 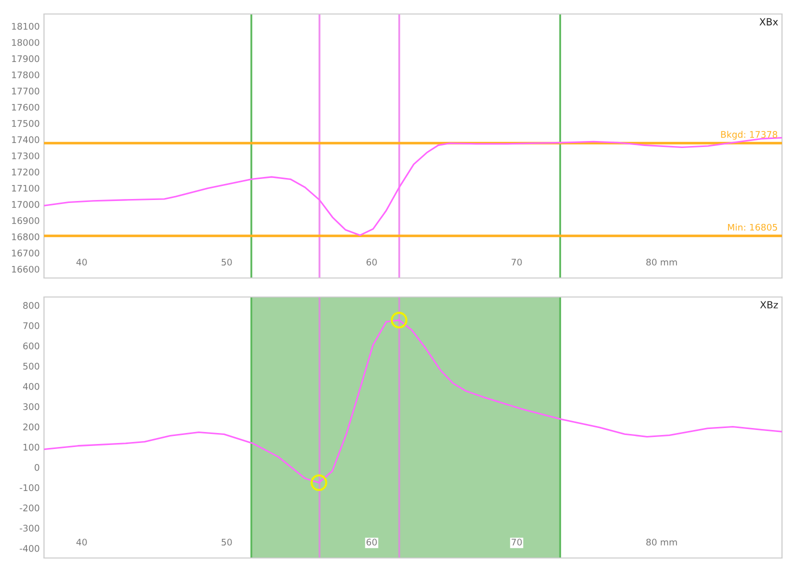 What do you see at coordinates (30, 508) in the screenshot?
I see `y-tick-label: -200` at bounding box center [30, 508].